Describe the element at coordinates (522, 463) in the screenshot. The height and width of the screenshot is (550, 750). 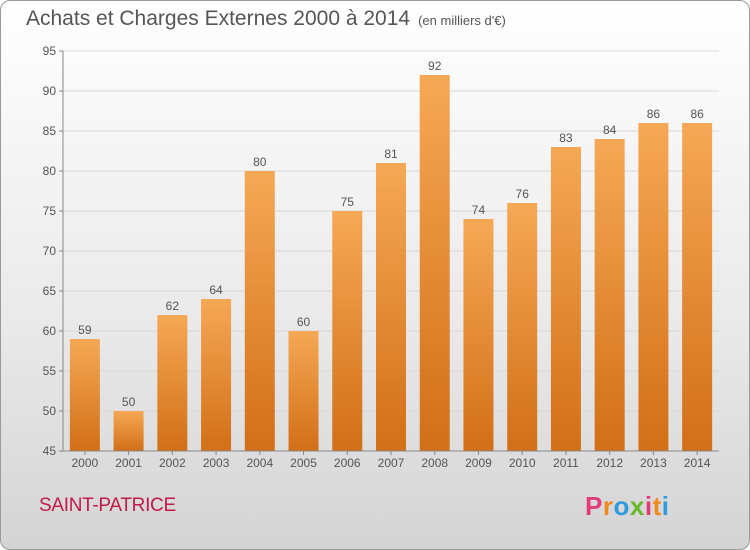
I see `x-tick-label: 2010` at that location.